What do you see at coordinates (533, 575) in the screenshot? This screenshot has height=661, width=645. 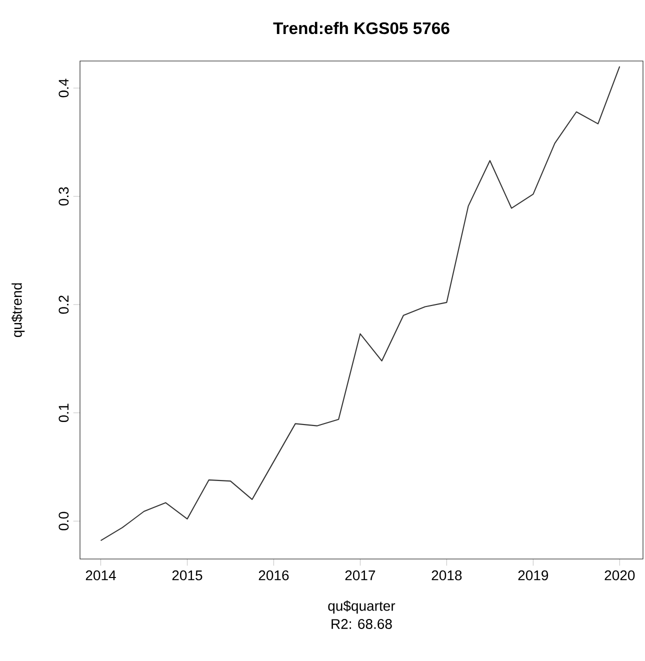 I see `x-tick-label: 2019` at bounding box center [533, 575].